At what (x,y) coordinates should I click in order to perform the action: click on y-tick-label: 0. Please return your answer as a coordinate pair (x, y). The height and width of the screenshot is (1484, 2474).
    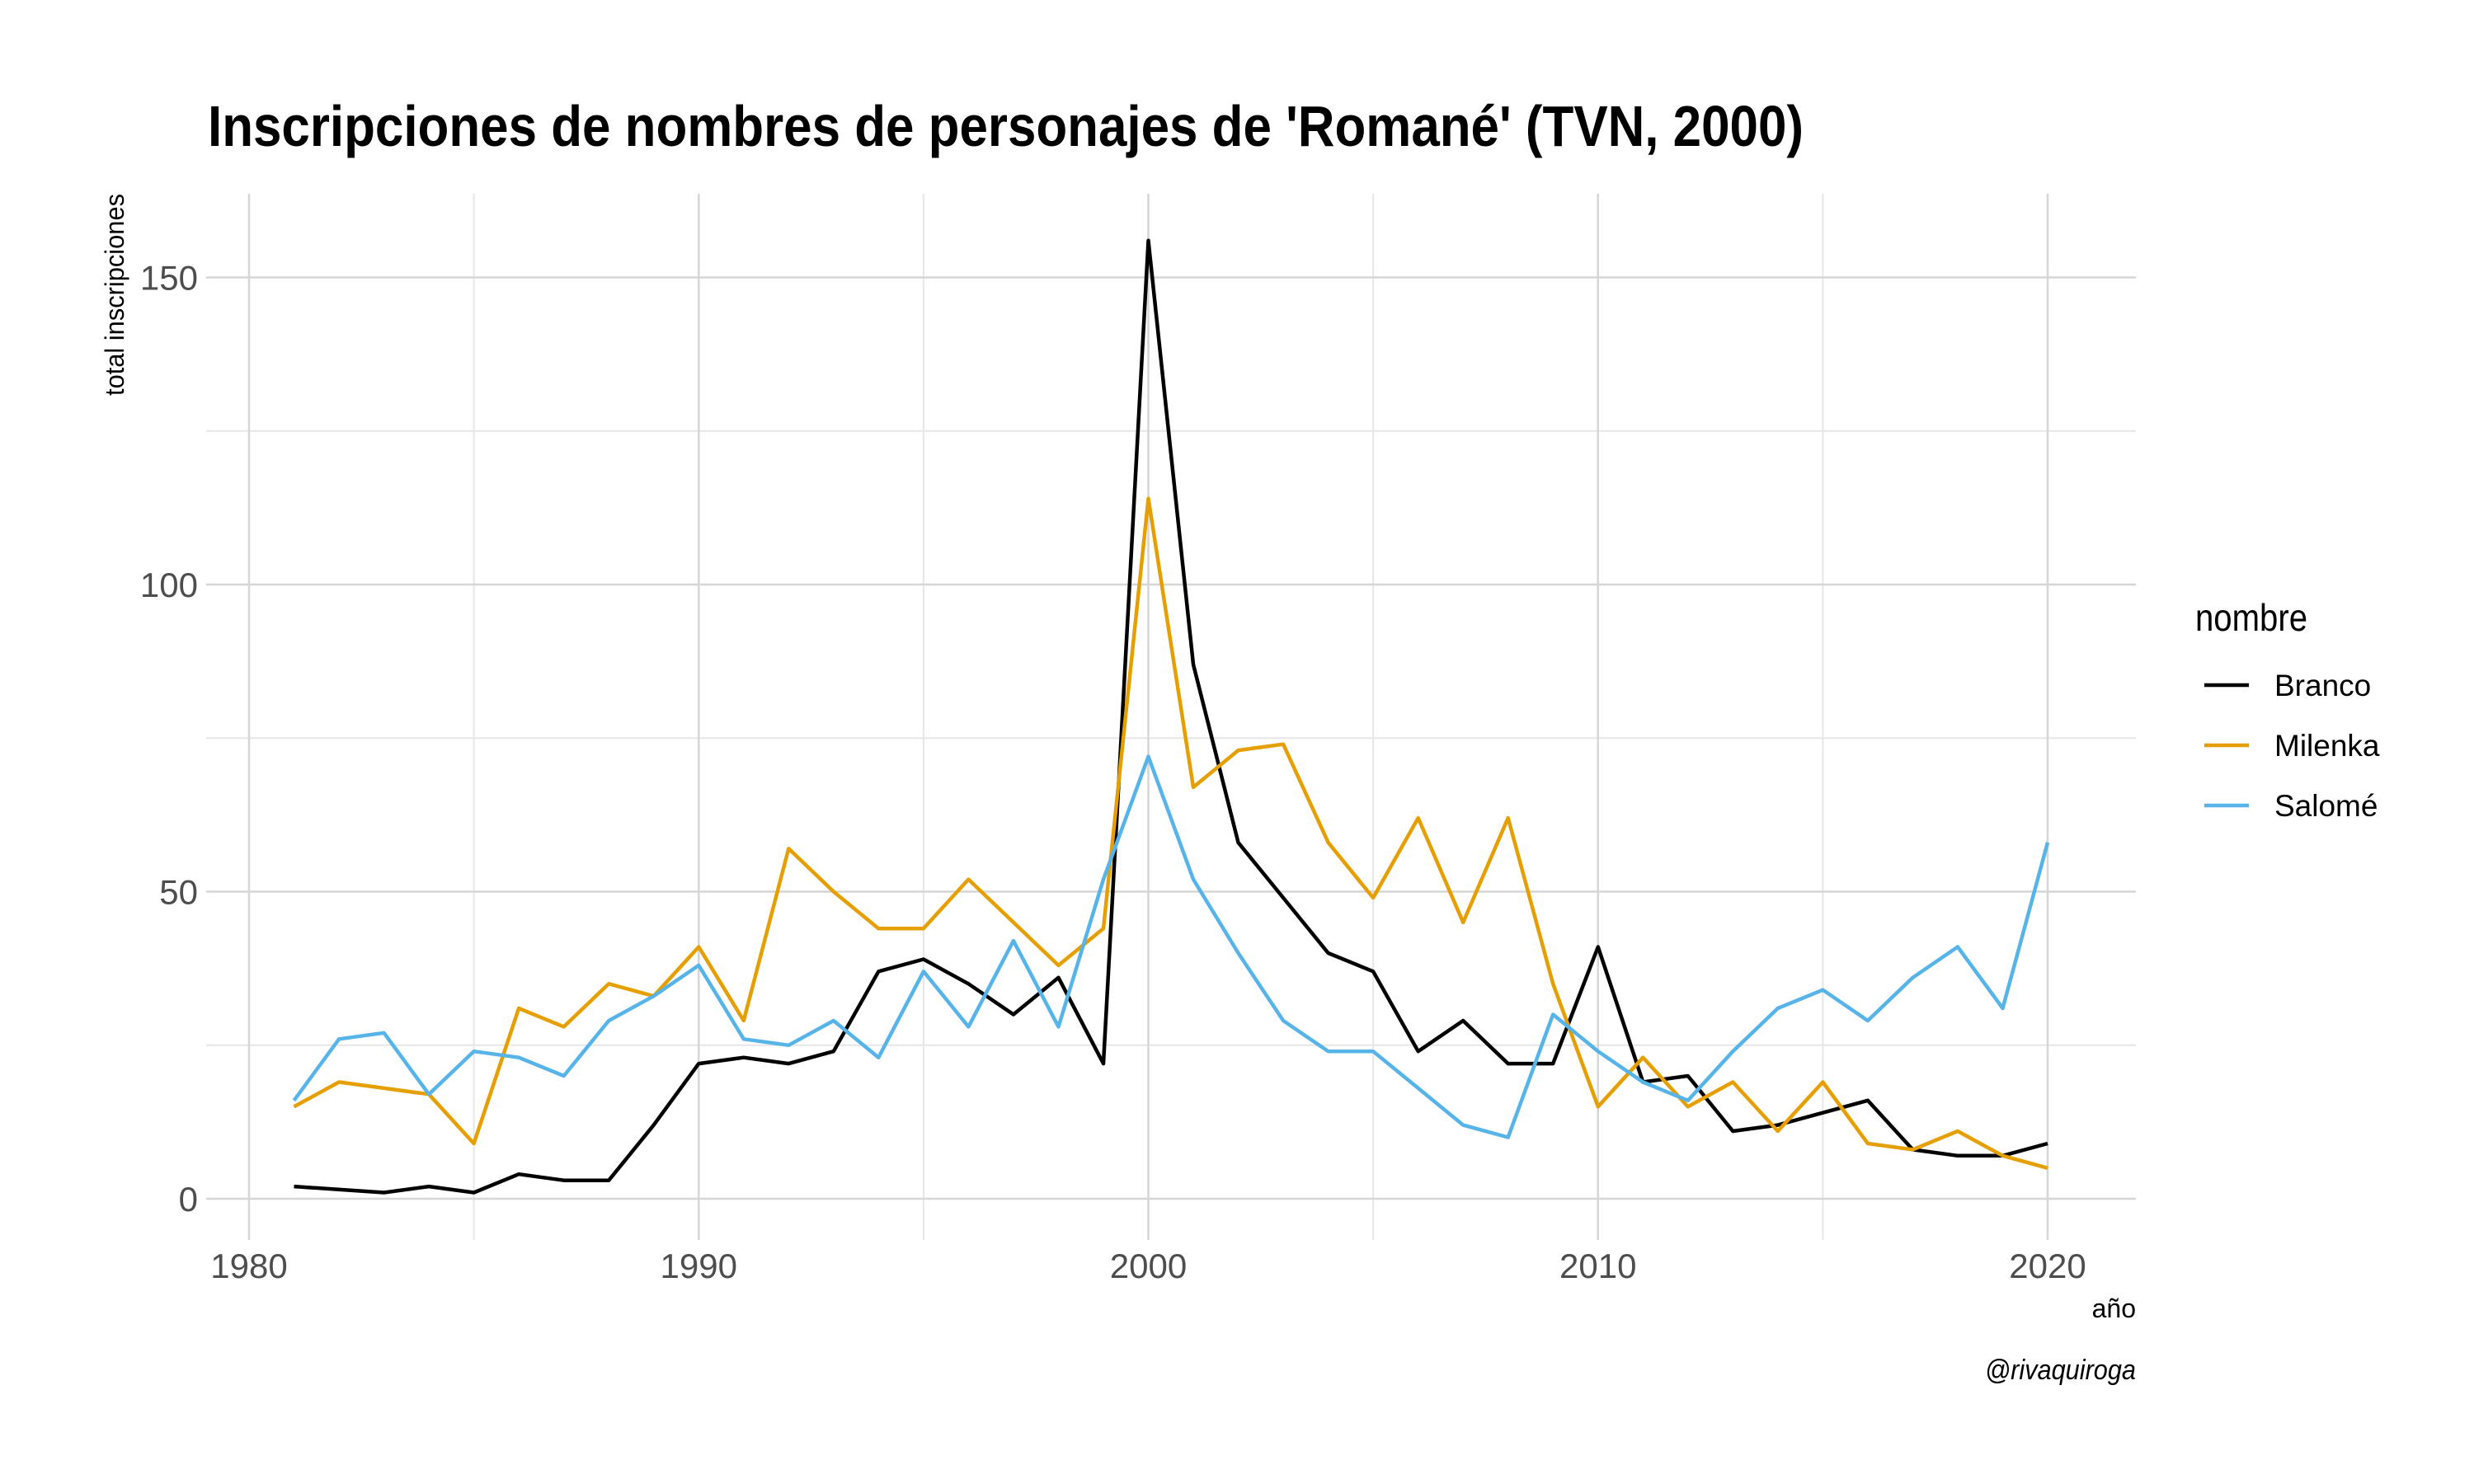
    Looking at the image, I should click on (188, 1199).